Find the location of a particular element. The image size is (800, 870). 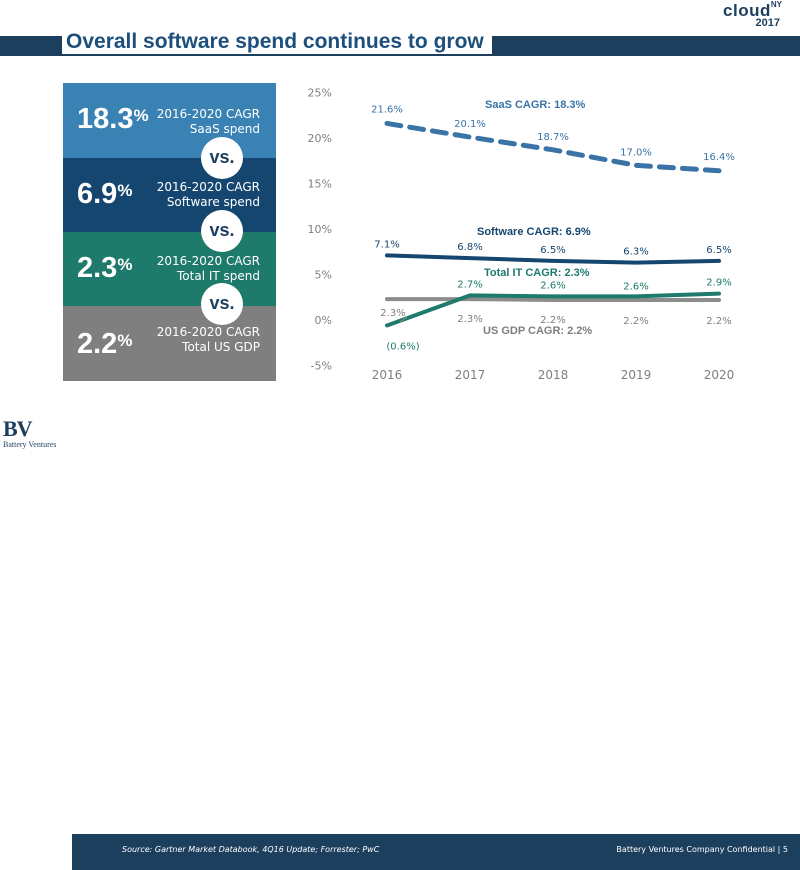

x-tick-label: 2018 is located at coordinates (553, 375).